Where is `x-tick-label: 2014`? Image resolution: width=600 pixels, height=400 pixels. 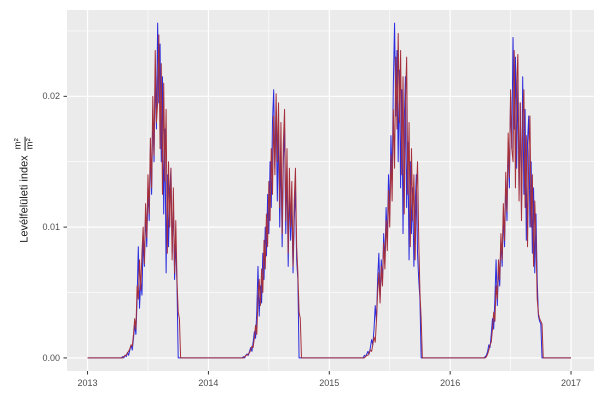 x-tick-label: 2014 is located at coordinates (208, 383).